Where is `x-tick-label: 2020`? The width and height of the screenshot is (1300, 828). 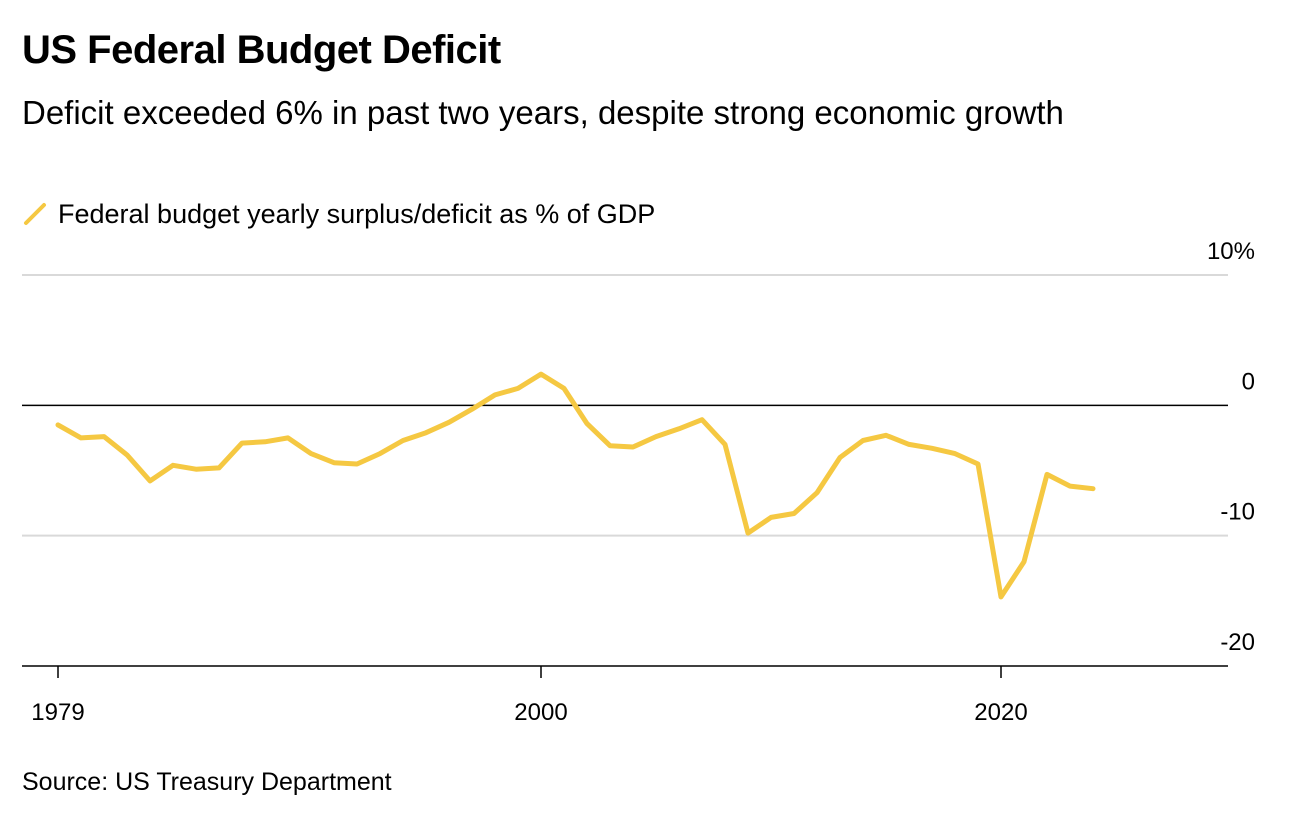
x-tick-label: 2020 is located at coordinates (1000, 712).